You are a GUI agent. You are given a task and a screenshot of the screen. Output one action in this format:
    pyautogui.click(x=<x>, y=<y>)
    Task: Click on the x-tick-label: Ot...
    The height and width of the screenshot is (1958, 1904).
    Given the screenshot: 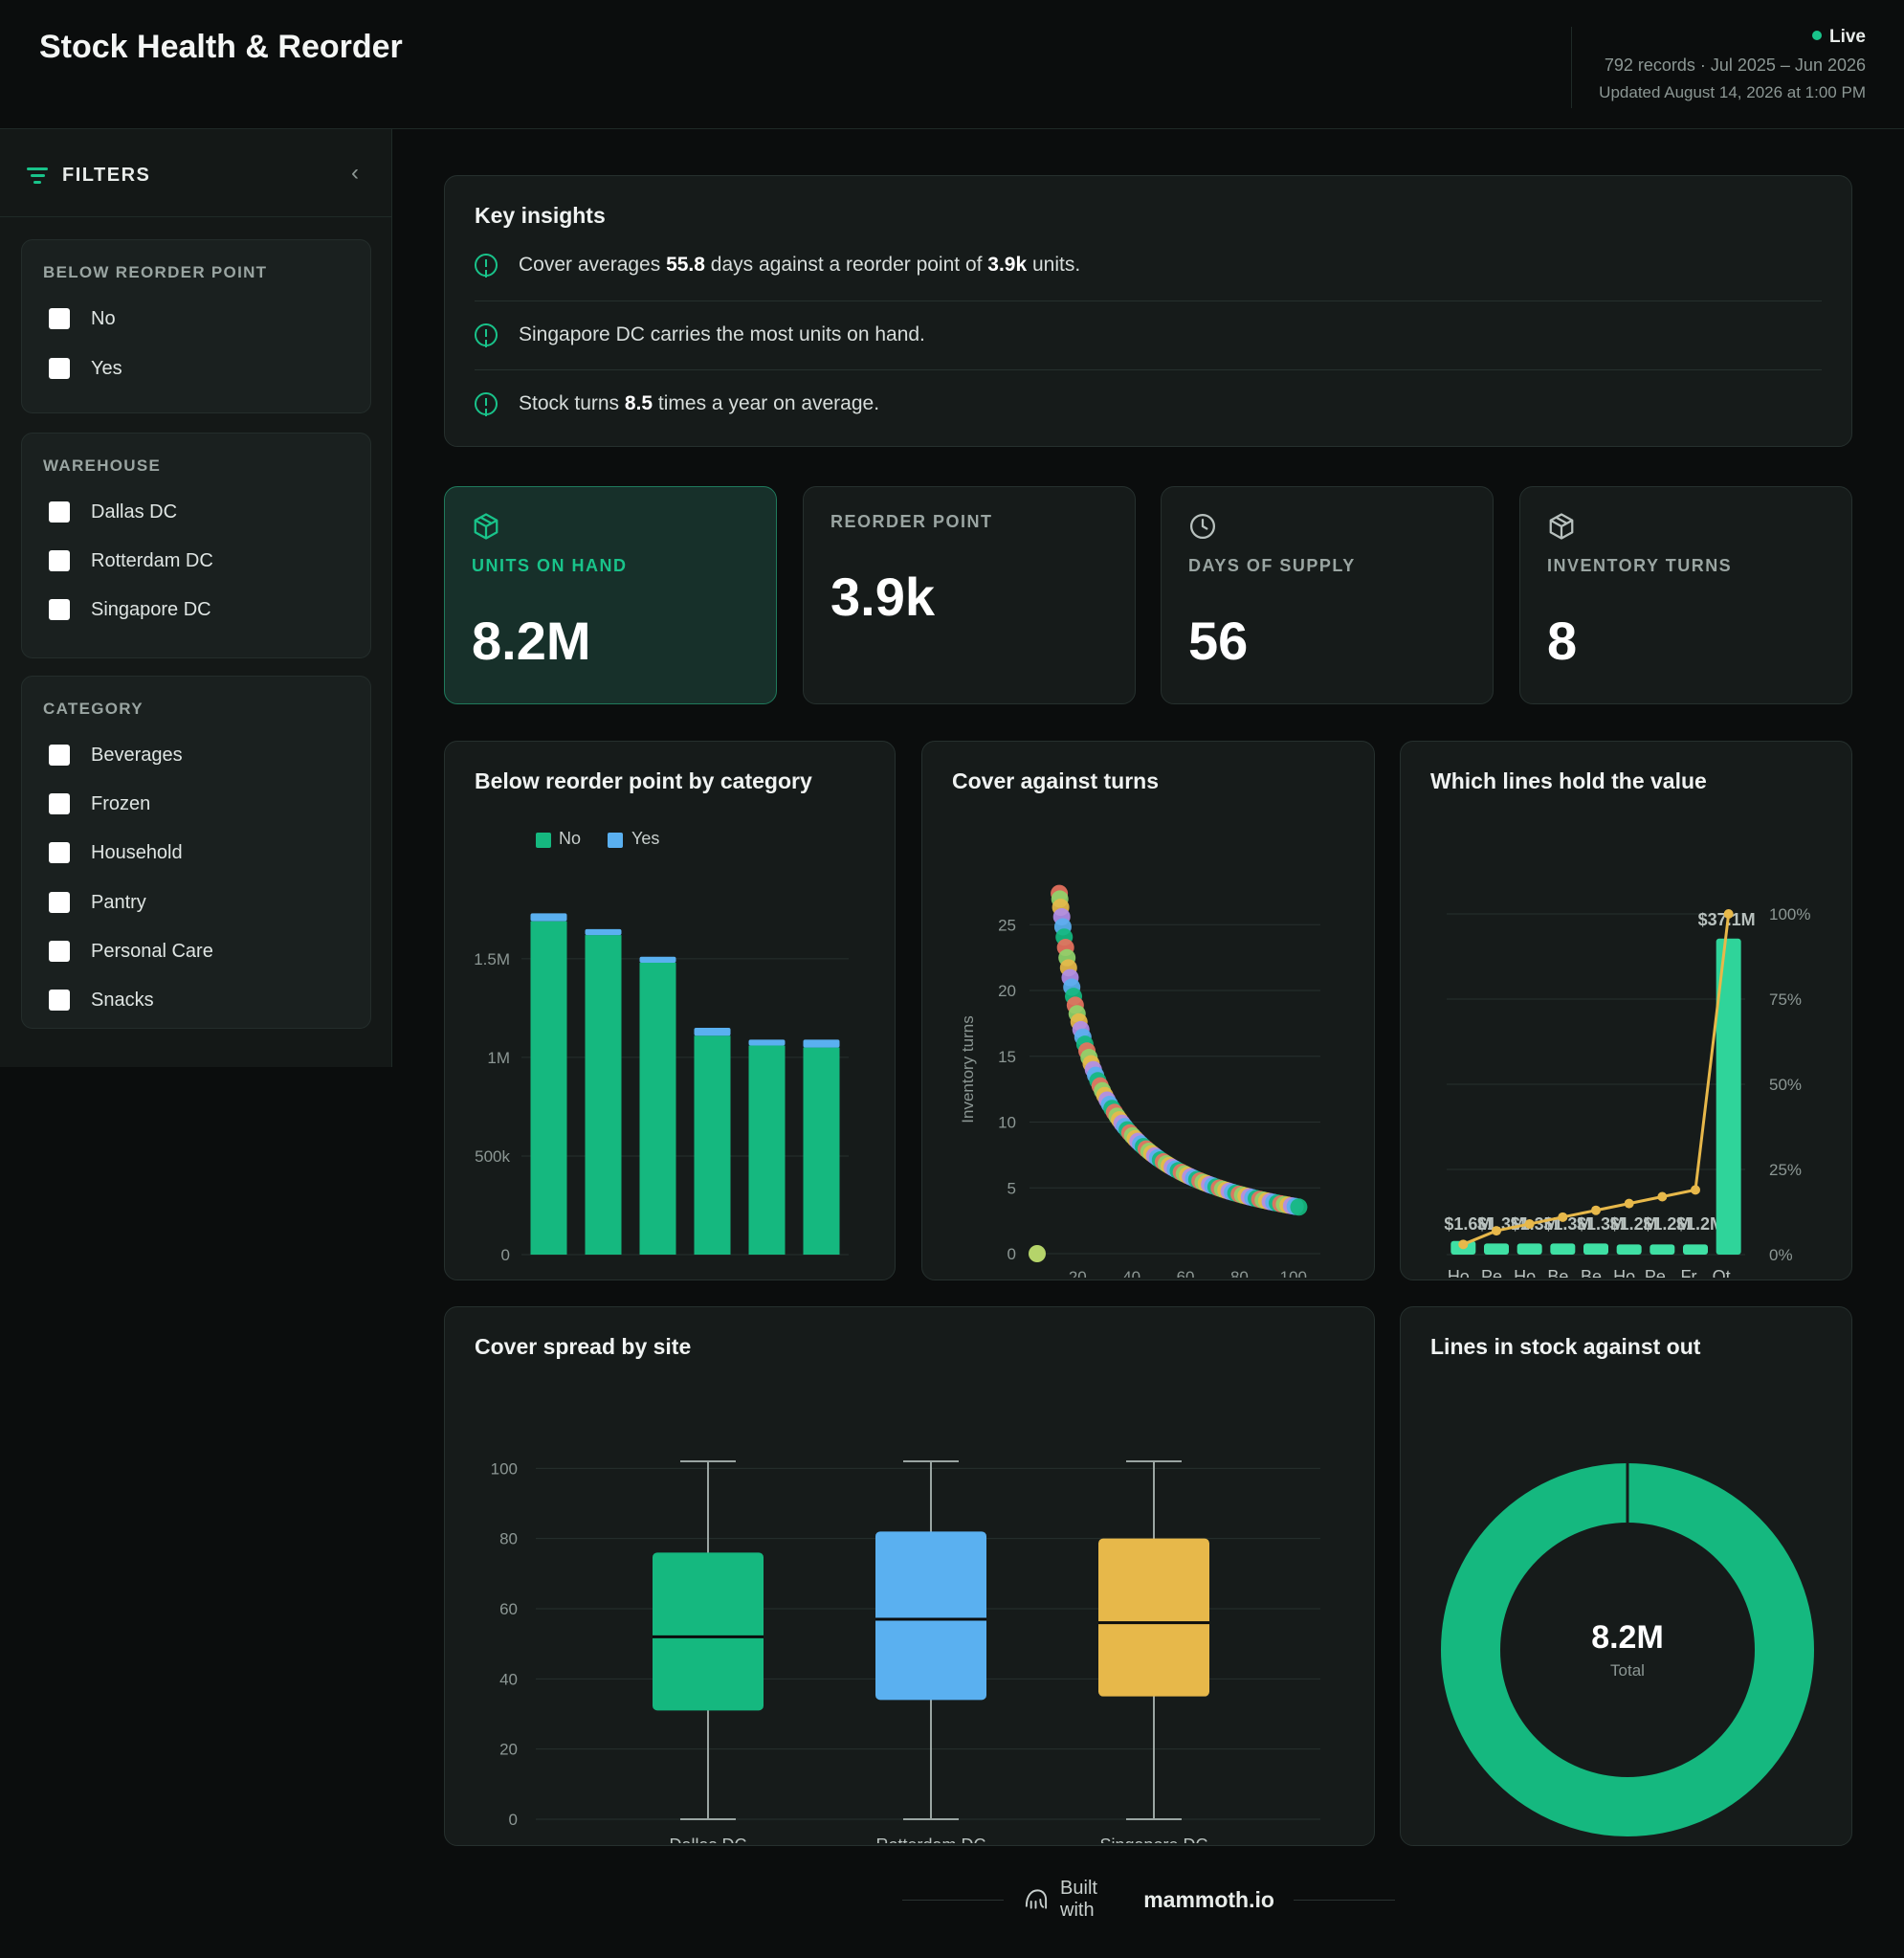 What is the action you would take?
    pyautogui.click(x=1729, y=1272)
    